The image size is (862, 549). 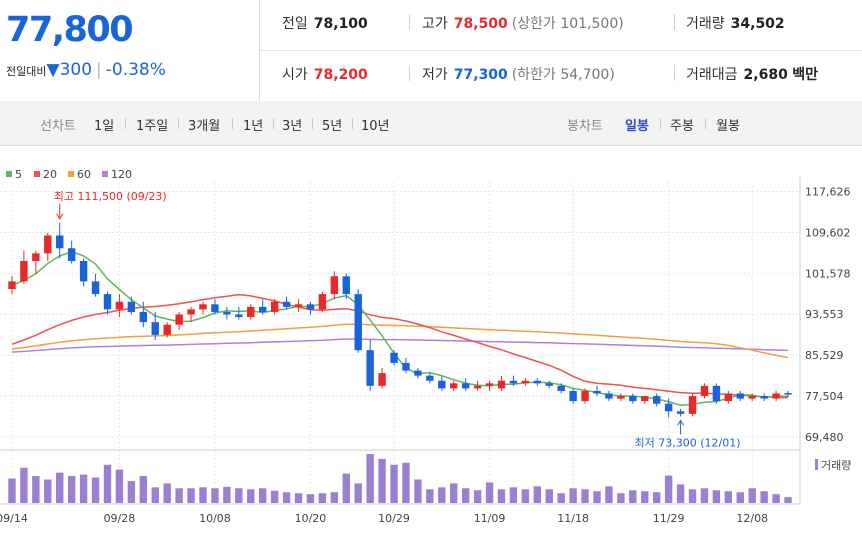 I want to click on change-value: 300, so click(x=76, y=70).